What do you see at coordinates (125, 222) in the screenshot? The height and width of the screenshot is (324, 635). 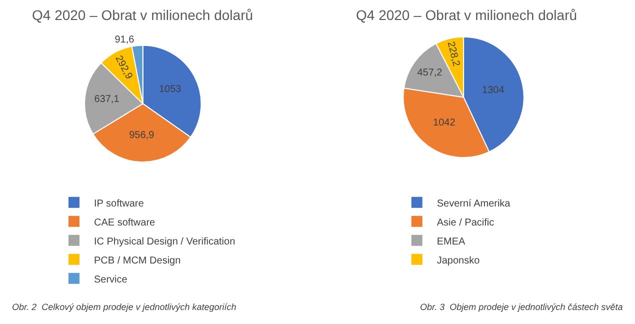 I see `legend-label: CAE software` at bounding box center [125, 222].